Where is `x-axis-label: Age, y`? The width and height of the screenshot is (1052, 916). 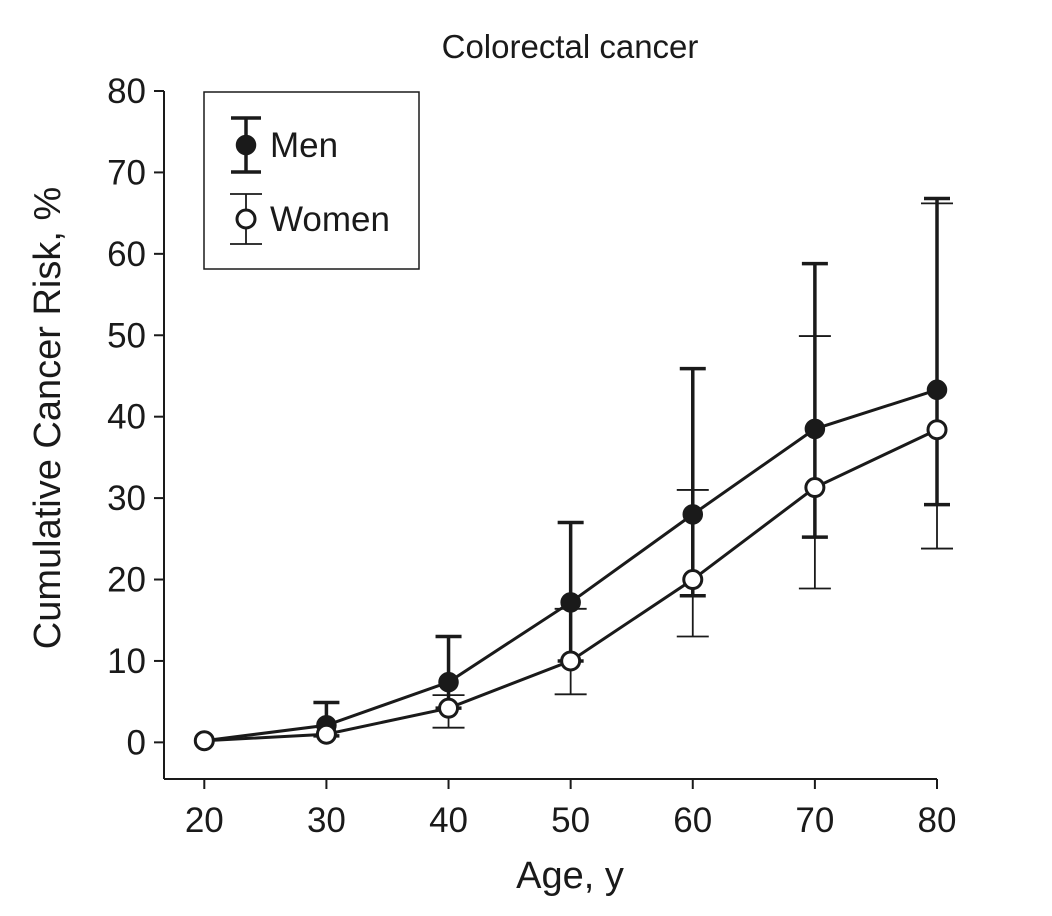
x-axis-label: Age, y is located at coordinates (570, 876).